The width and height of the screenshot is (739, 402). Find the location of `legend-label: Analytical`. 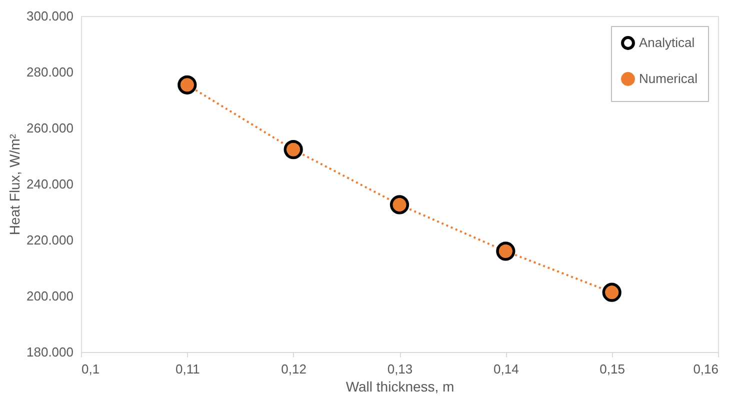

legend-label: Analytical is located at coordinates (667, 42).